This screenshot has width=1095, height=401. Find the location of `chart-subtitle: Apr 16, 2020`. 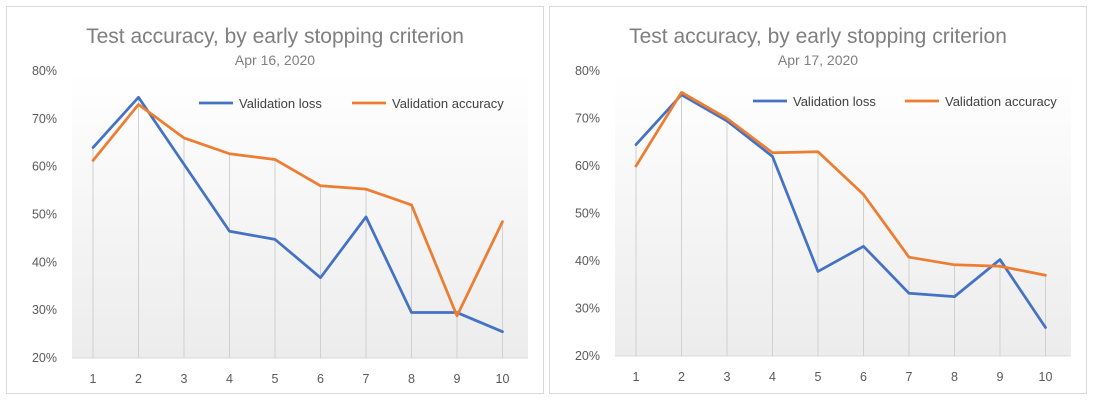

chart-subtitle: Apr 16, 2020 is located at coordinates (275, 60).